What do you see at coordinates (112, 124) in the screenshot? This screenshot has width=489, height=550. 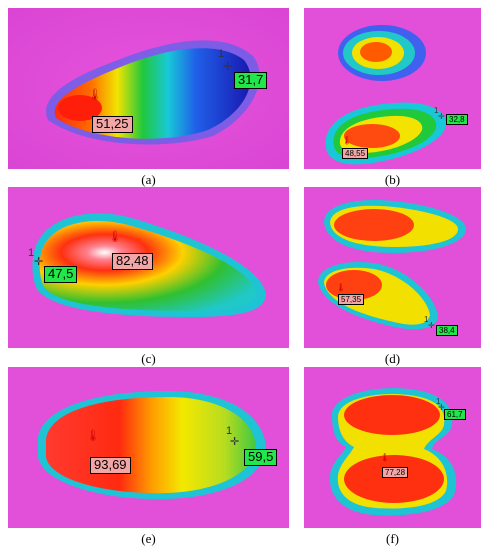 I see `max-temp-label: 51,25` at bounding box center [112, 124].